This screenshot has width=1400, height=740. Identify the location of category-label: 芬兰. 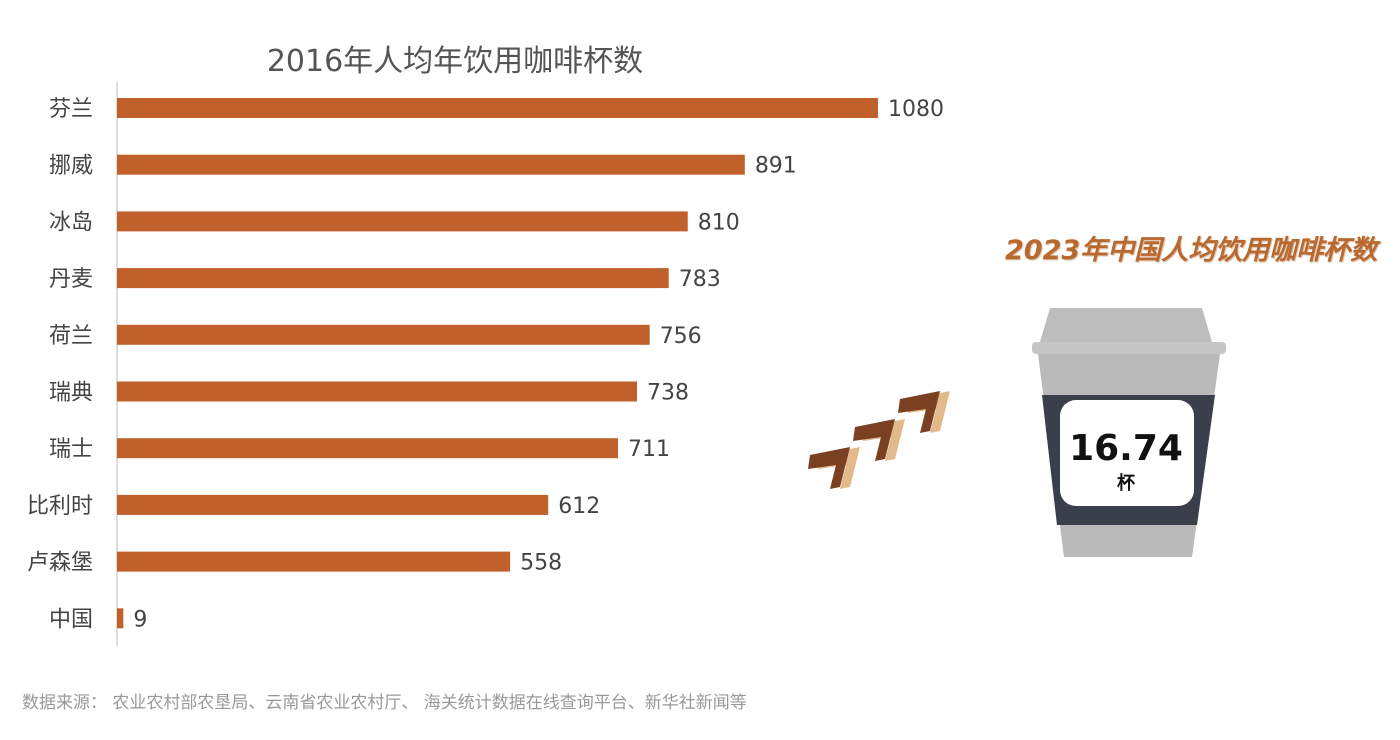
(71, 109).